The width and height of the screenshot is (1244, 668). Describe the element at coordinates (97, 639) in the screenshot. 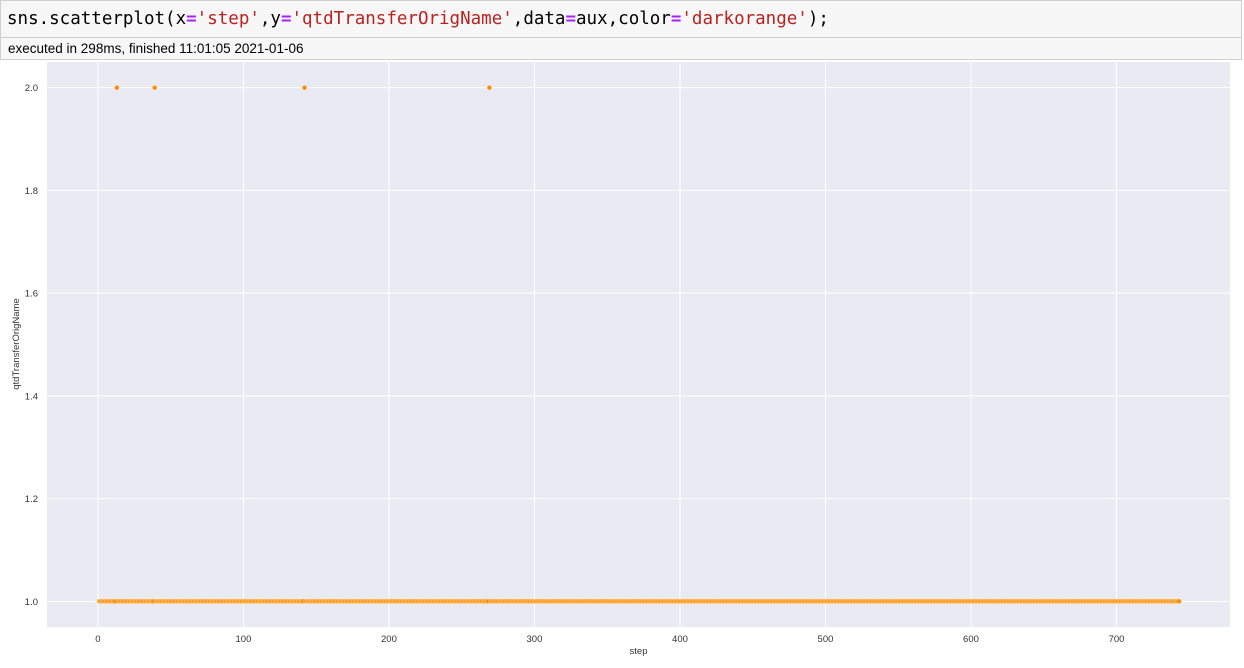

I see `x-tick-label: 0` at that location.